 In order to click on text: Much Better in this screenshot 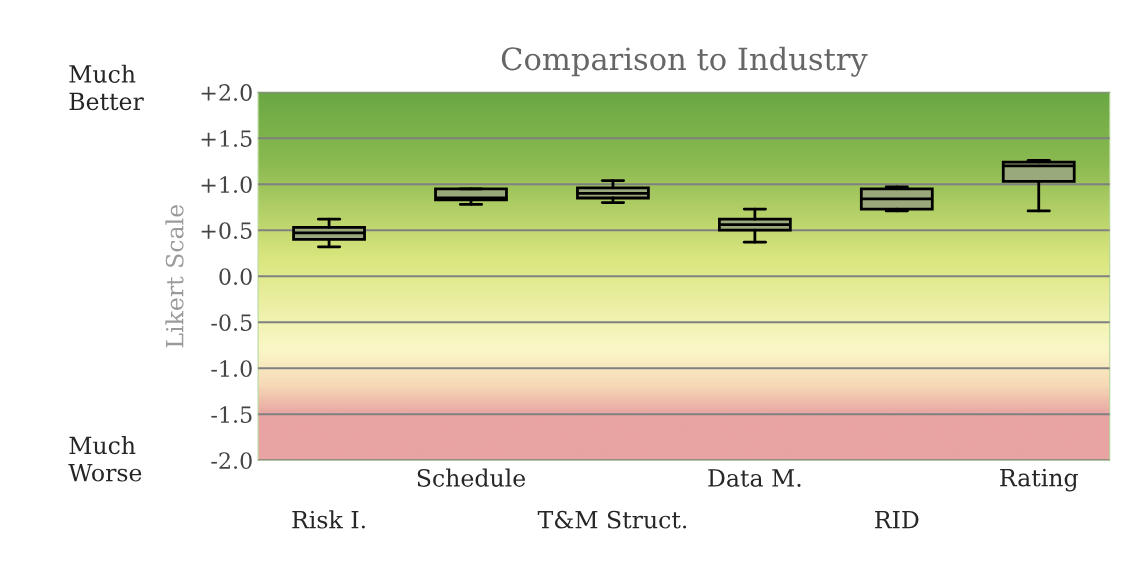, I will do `click(106, 87)`.